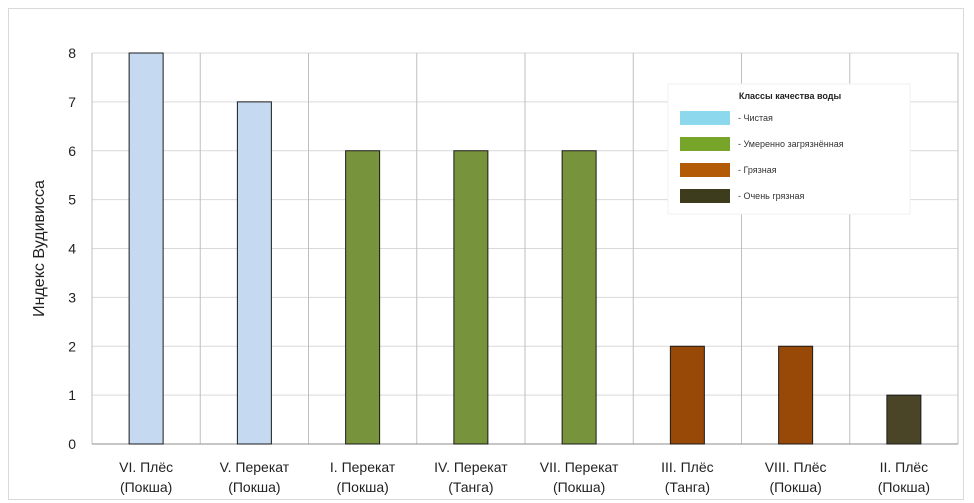 The width and height of the screenshot is (974, 503). What do you see at coordinates (72, 444) in the screenshot?
I see `y-tick-label-0: 0` at bounding box center [72, 444].